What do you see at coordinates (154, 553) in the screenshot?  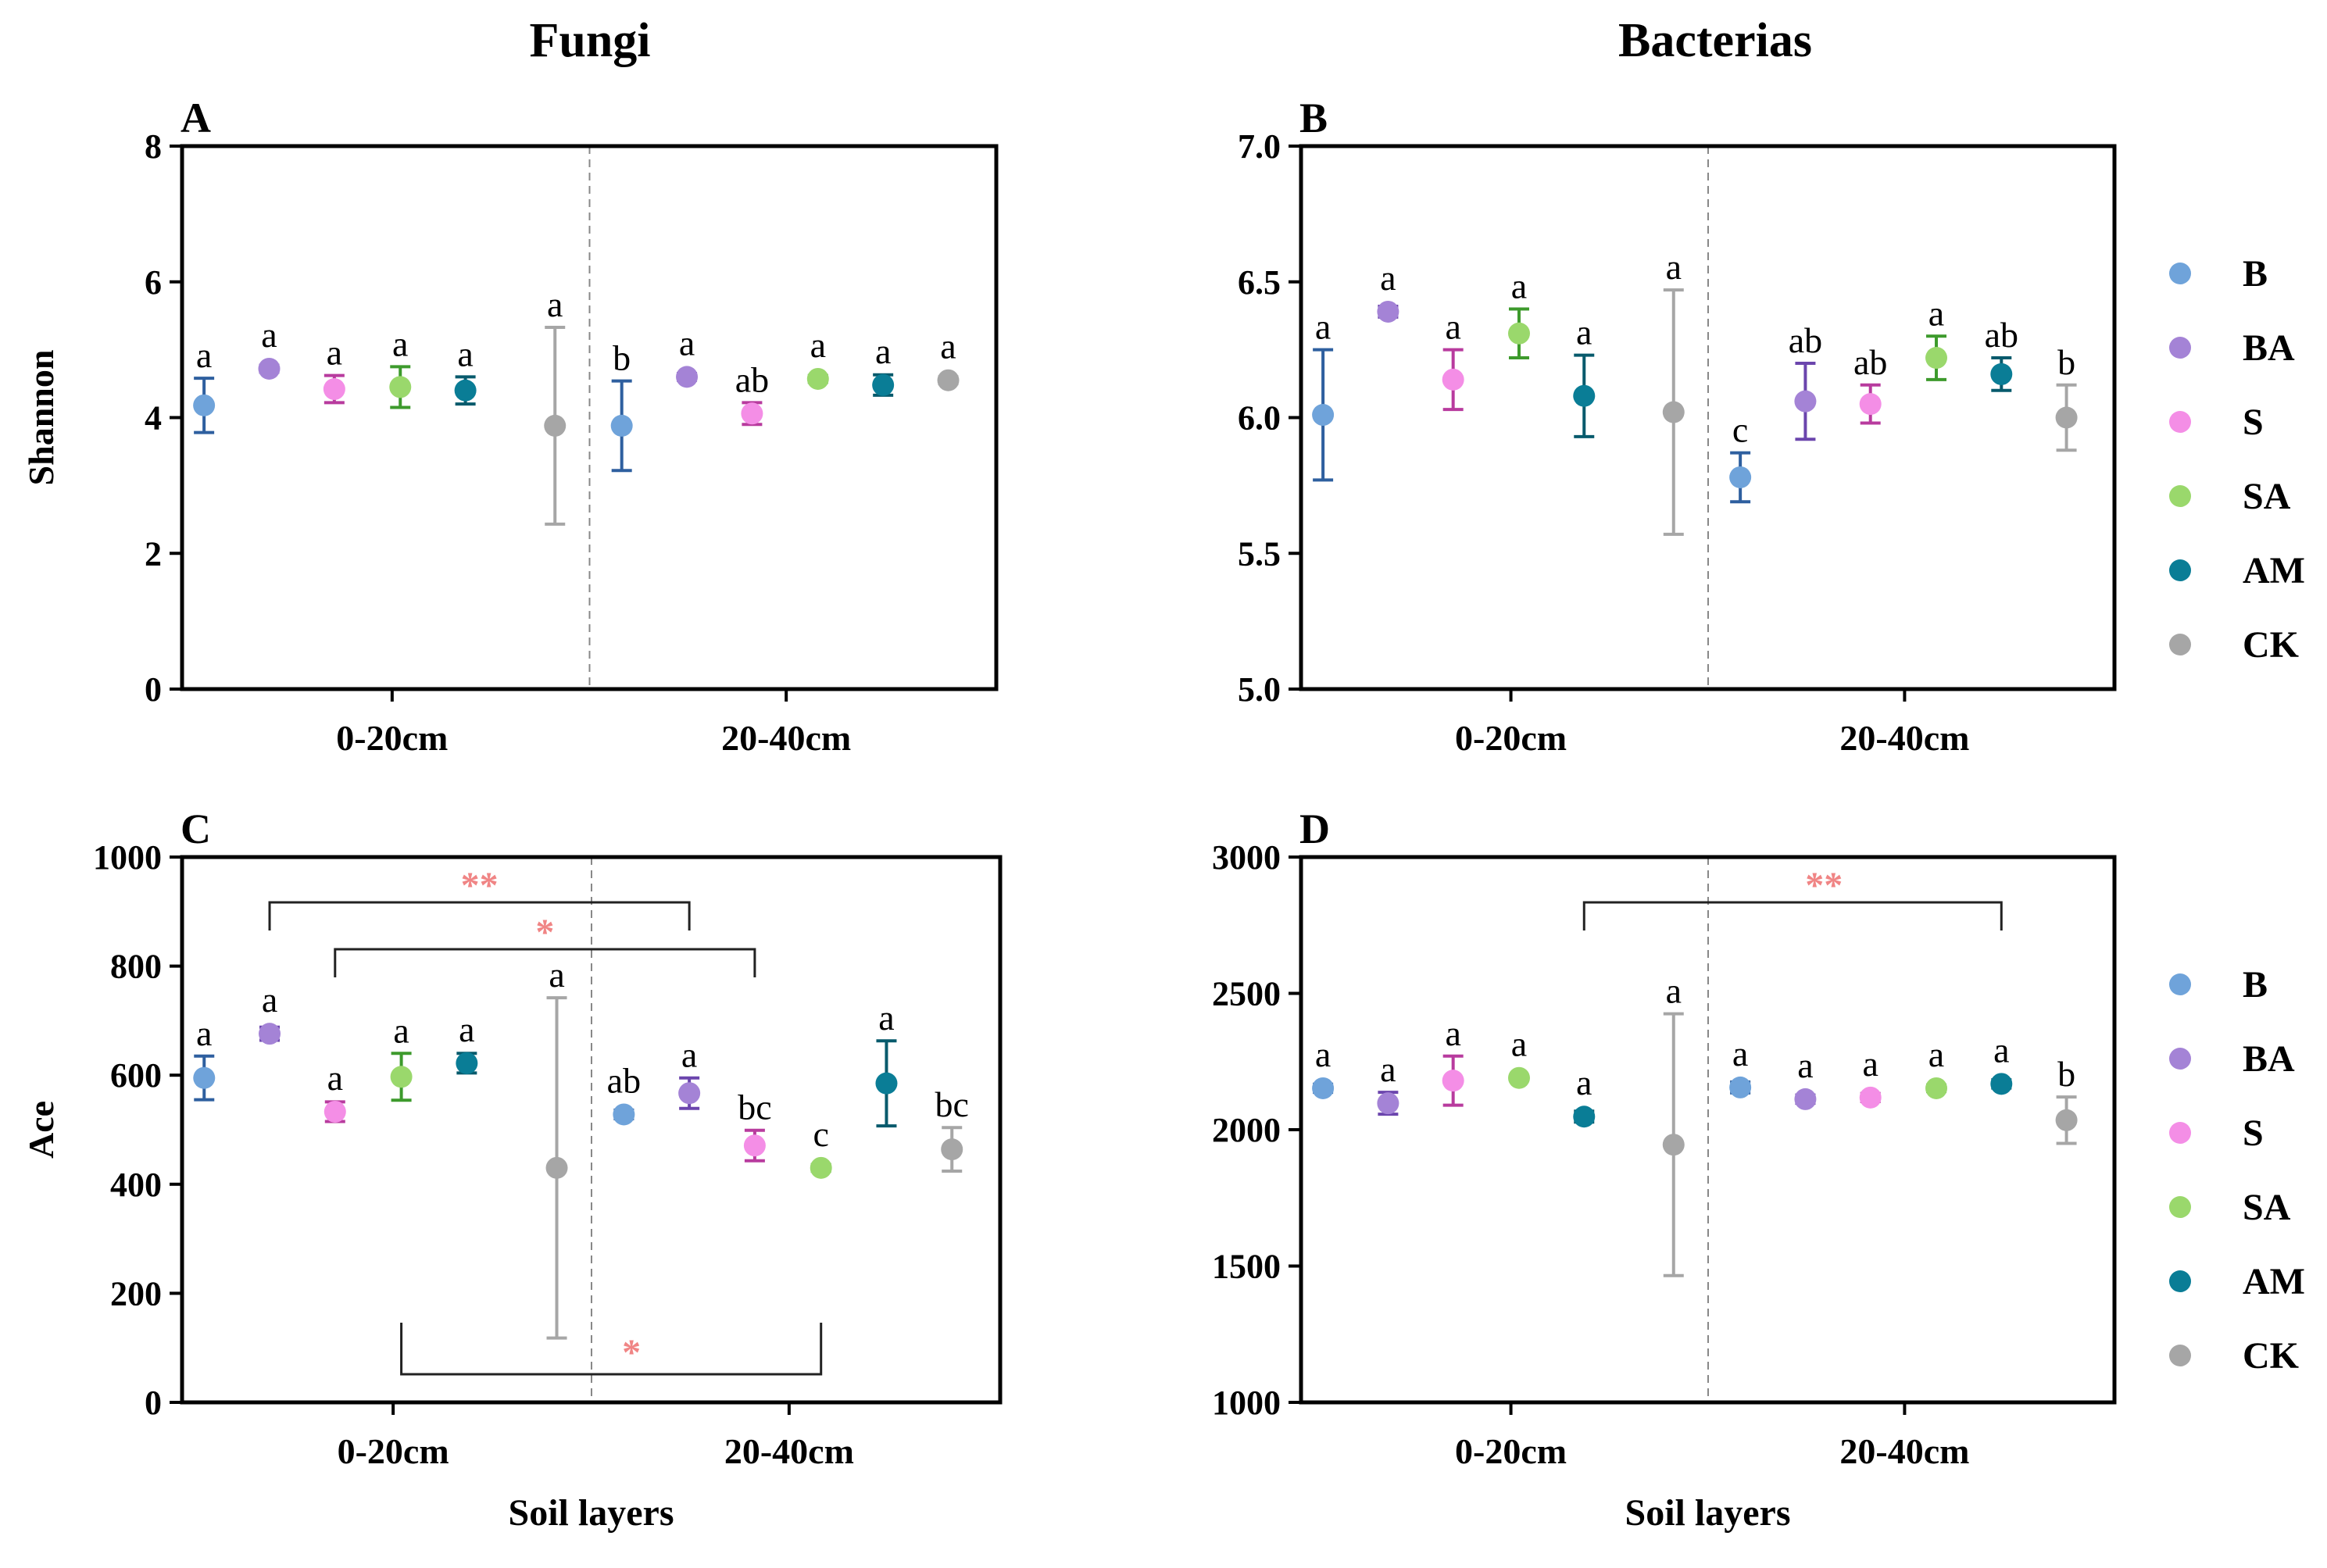 I see `y-tick-label: 2` at bounding box center [154, 553].